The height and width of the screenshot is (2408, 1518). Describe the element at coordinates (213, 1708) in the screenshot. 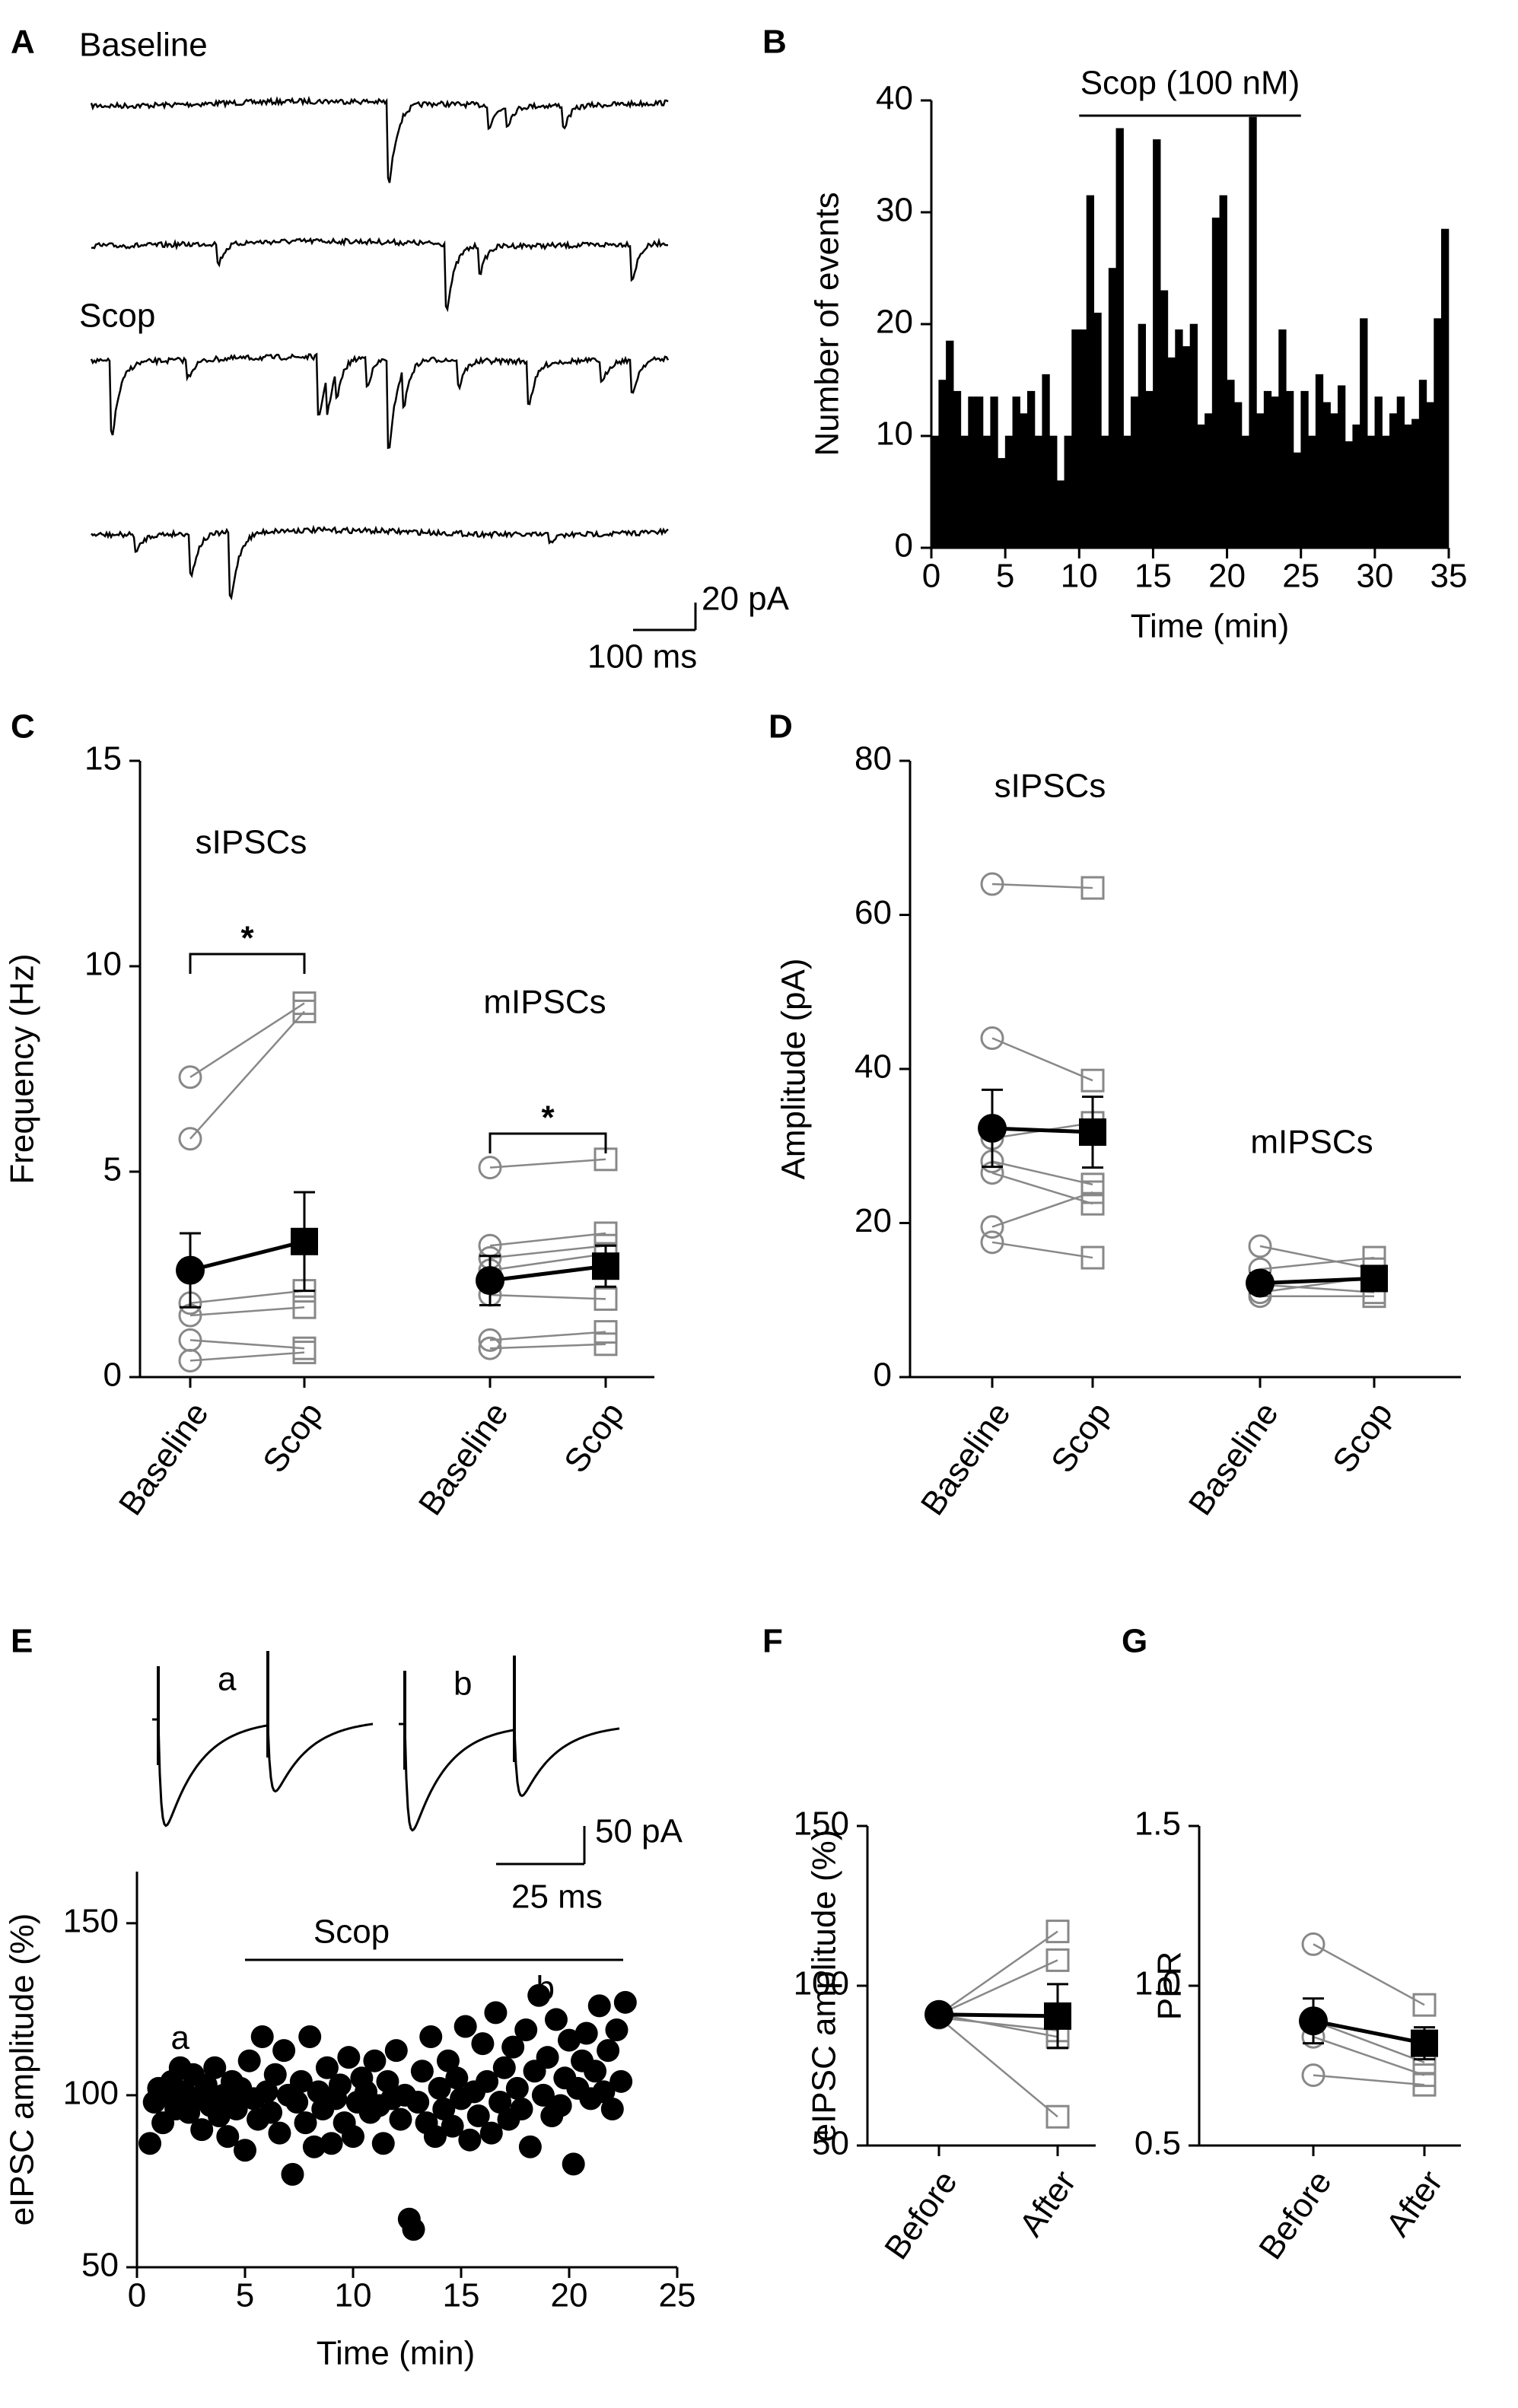

I see `stim-artifact` at that location.